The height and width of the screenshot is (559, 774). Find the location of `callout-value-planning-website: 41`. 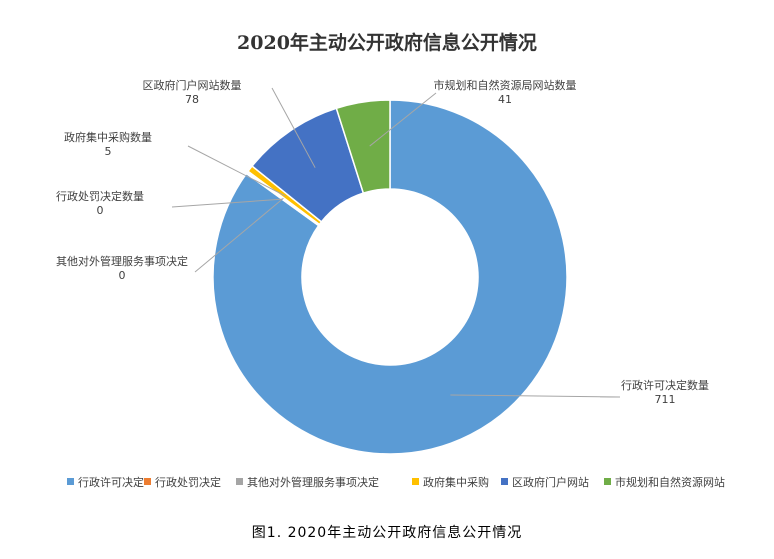

callout-value-planning-website: 41 is located at coordinates (505, 99).